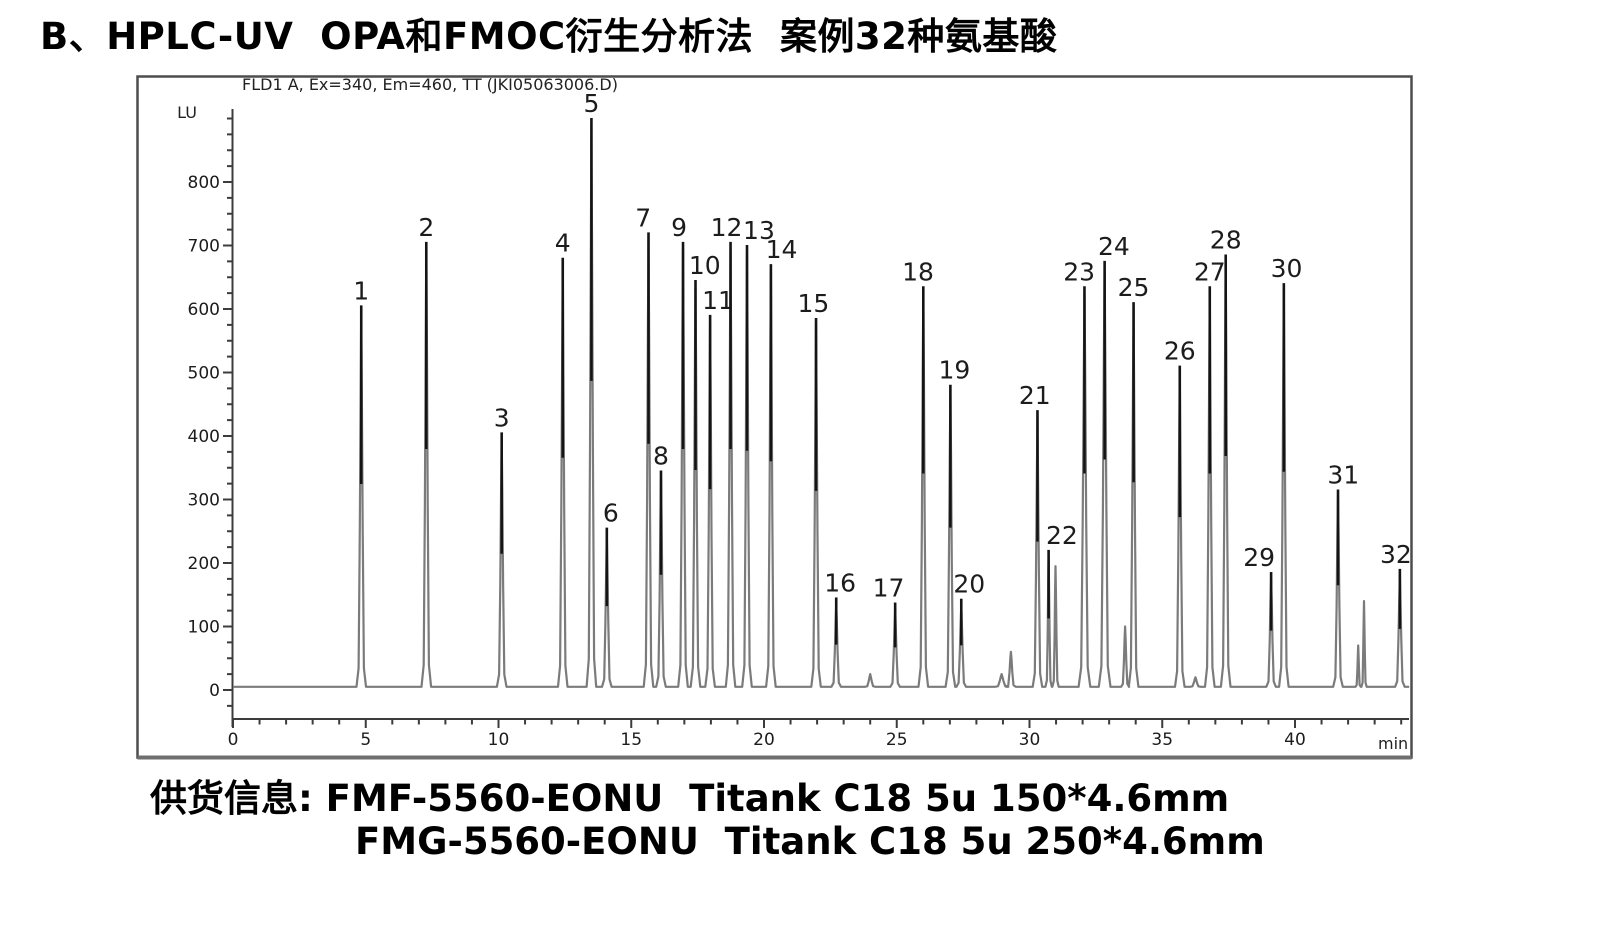  Describe the element at coordinates (204, 310) in the screenshot. I see `y-tick-label: 600` at that location.